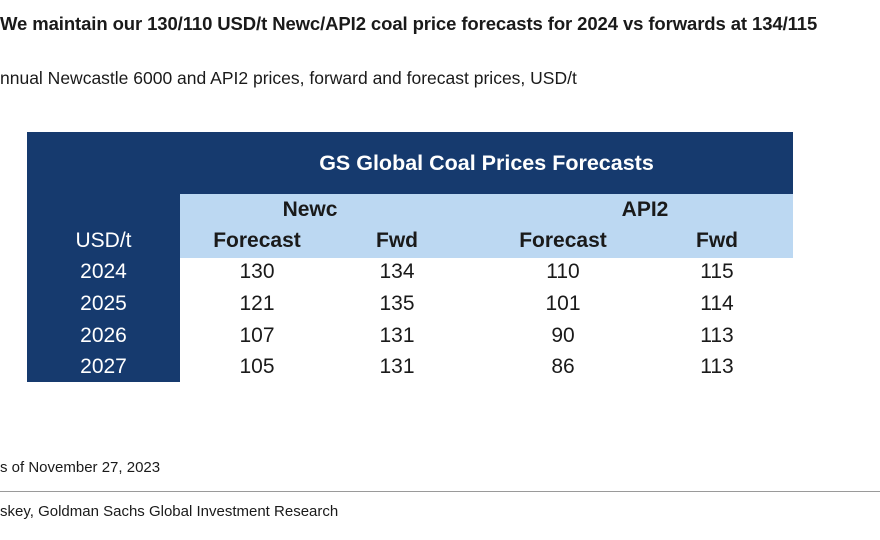 This screenshot has height=540, width=880. I want to click on table-cell: 114, so click(717, 303).